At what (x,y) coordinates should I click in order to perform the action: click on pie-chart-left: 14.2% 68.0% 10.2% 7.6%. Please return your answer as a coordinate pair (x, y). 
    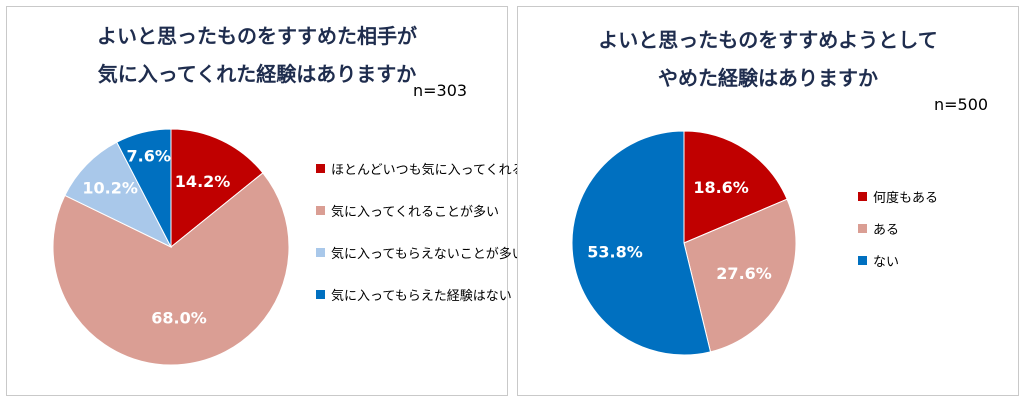
    Looking at the image, I should click on (171, 247).